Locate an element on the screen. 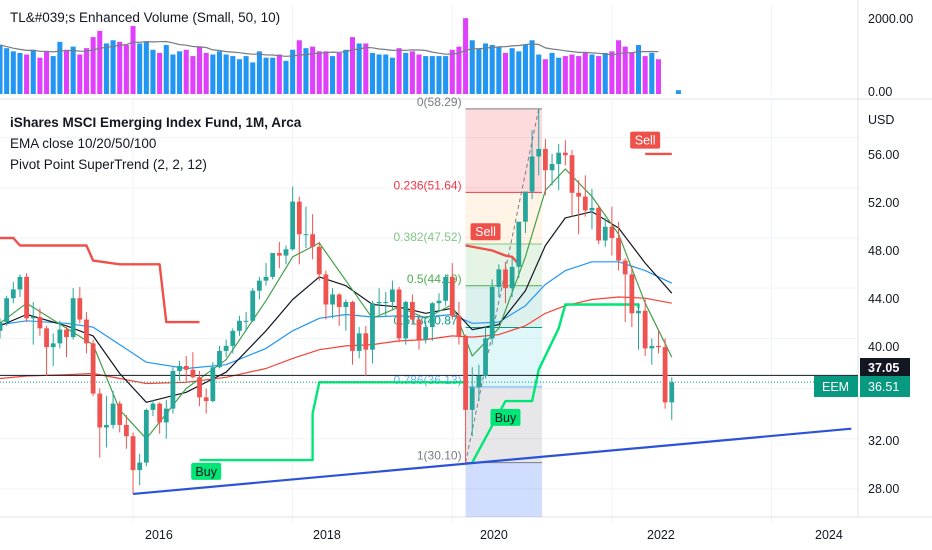 The height and width of the screenshot is (550, 932). price-ref-label: 37.05 is located at coordinates (883, 368).